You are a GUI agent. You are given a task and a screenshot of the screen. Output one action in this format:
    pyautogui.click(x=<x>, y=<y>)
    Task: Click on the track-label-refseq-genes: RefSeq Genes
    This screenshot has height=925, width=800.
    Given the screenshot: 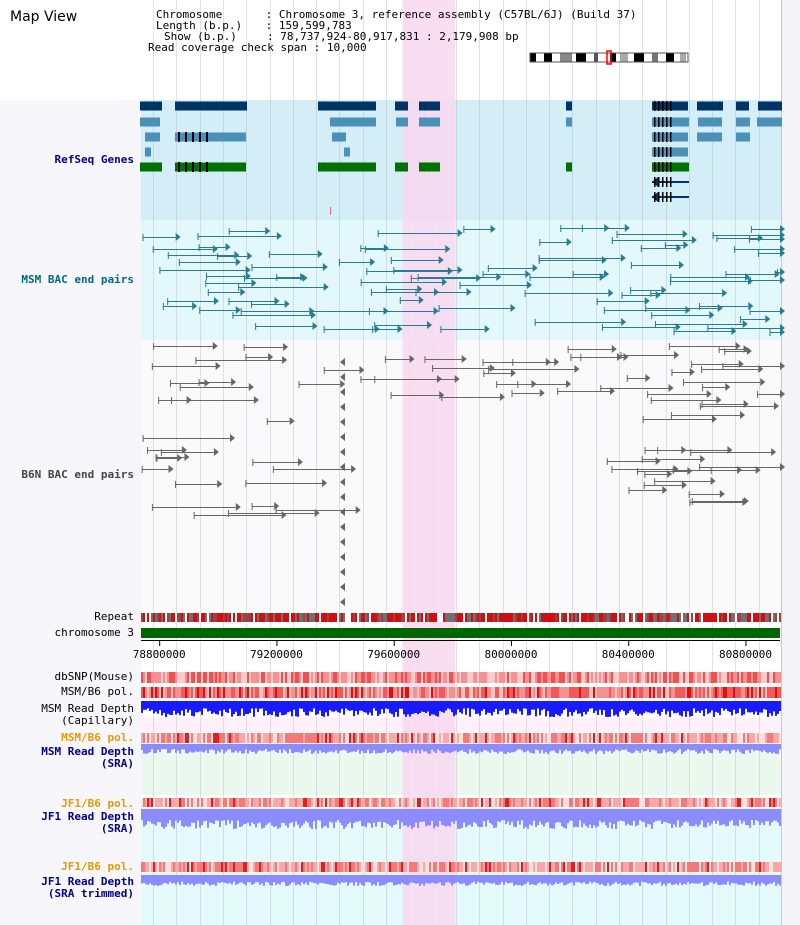 What is the action you would take?
    pyautogui.click(x=94, y=159)
    